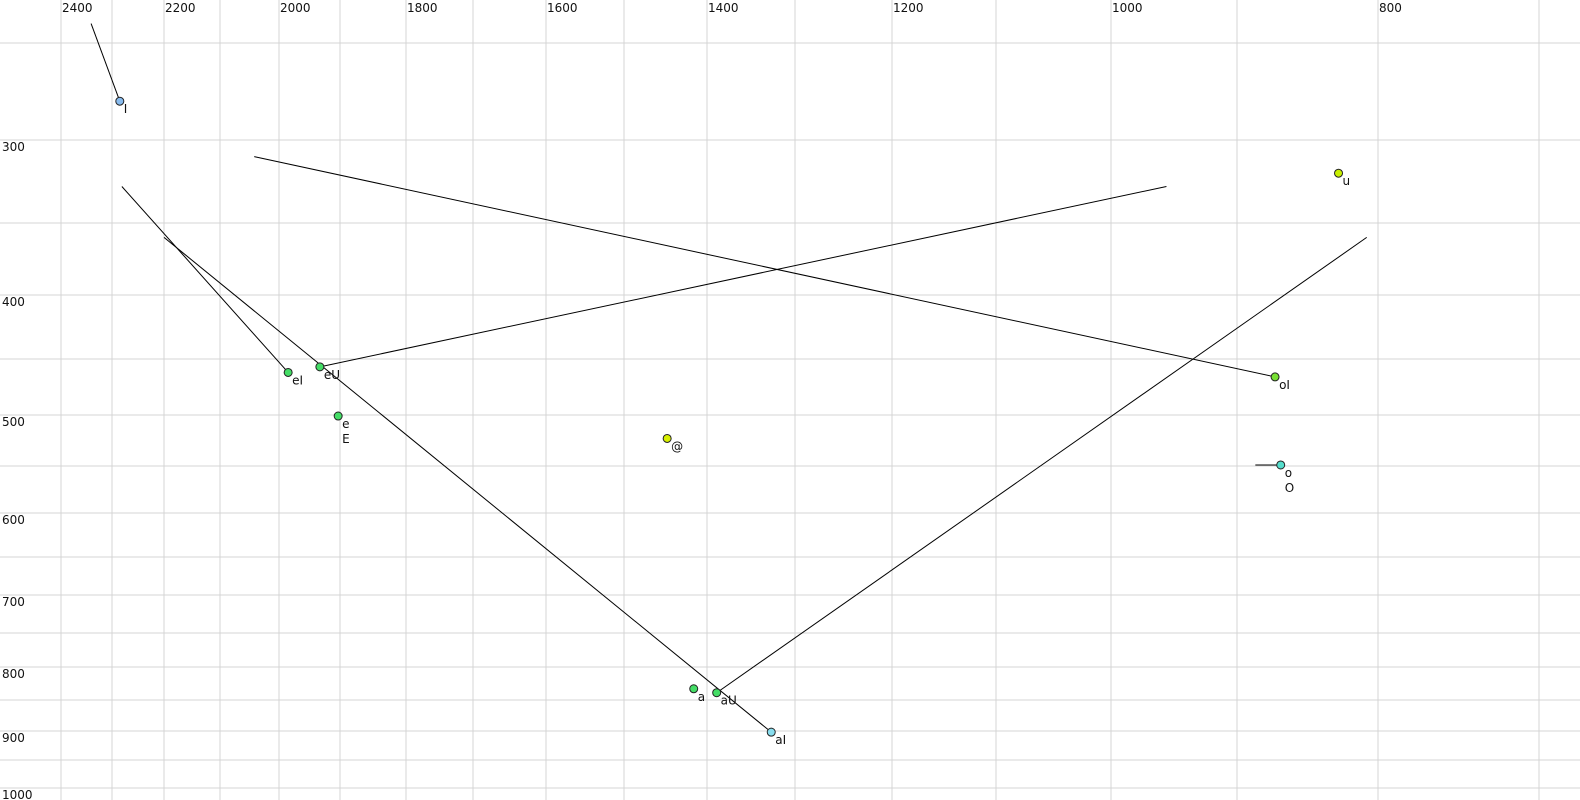 This screenshot has height=800, width=1580. I want to click on x-tick-label: 1800, so click(422, 8).